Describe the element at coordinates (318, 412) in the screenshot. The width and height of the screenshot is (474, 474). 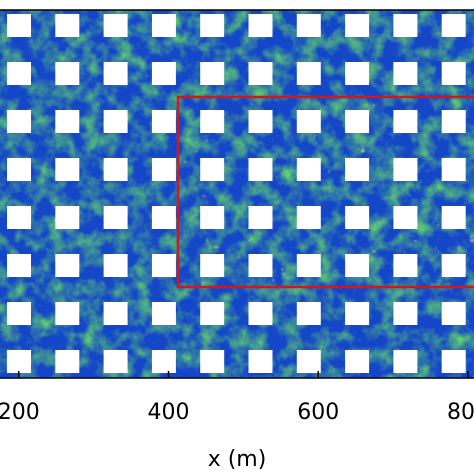
I see `x-tick-label: 600` at that location.